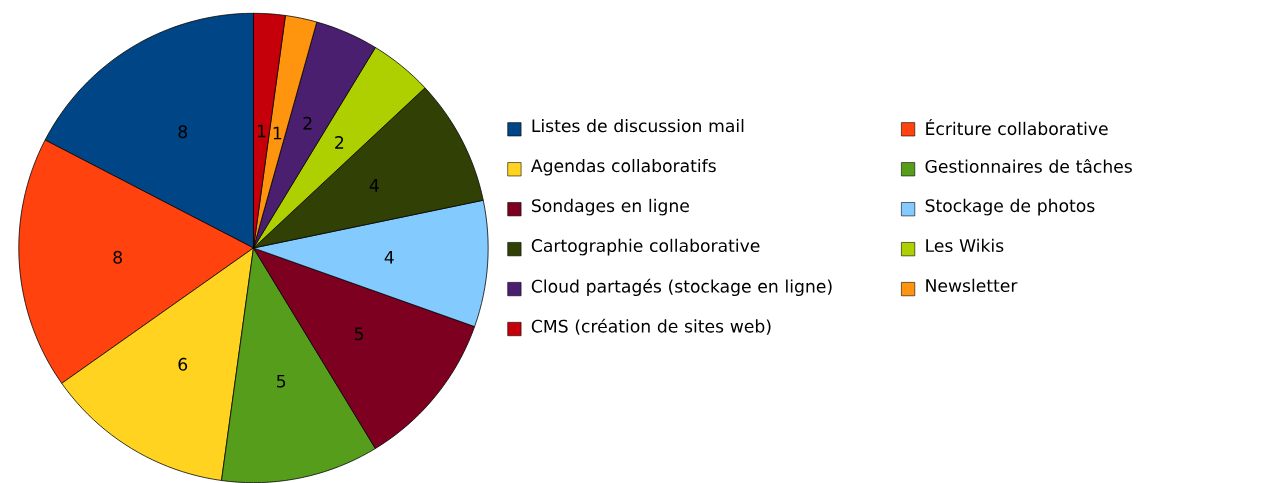  Describe the element at coordinates (638, 125) in the screenshot. I see `legend-label: Listes de discussion mail` at that location.